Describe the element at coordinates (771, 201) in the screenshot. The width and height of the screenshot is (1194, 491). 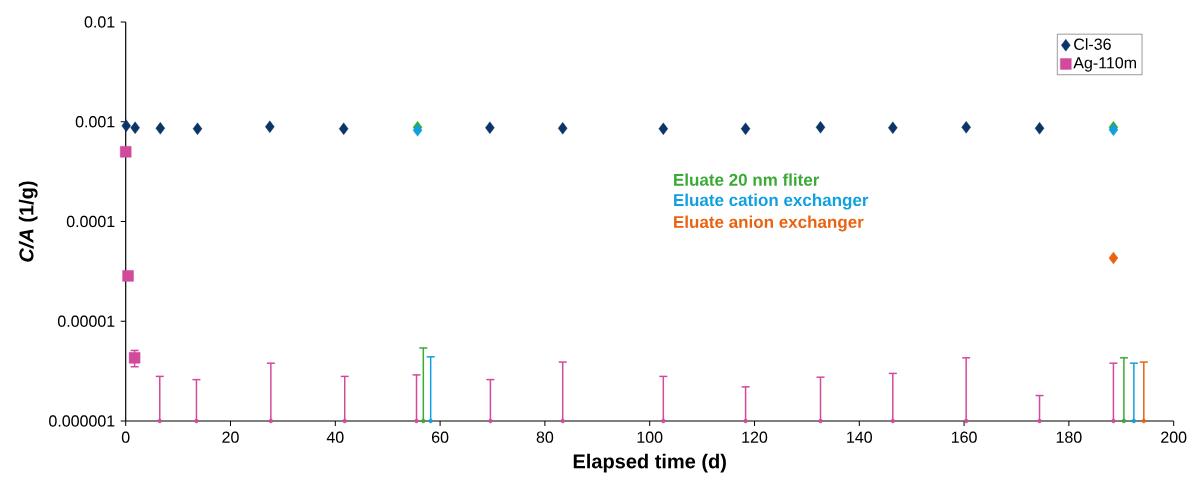
I see `text: Eluate cation exchanger` at that location.